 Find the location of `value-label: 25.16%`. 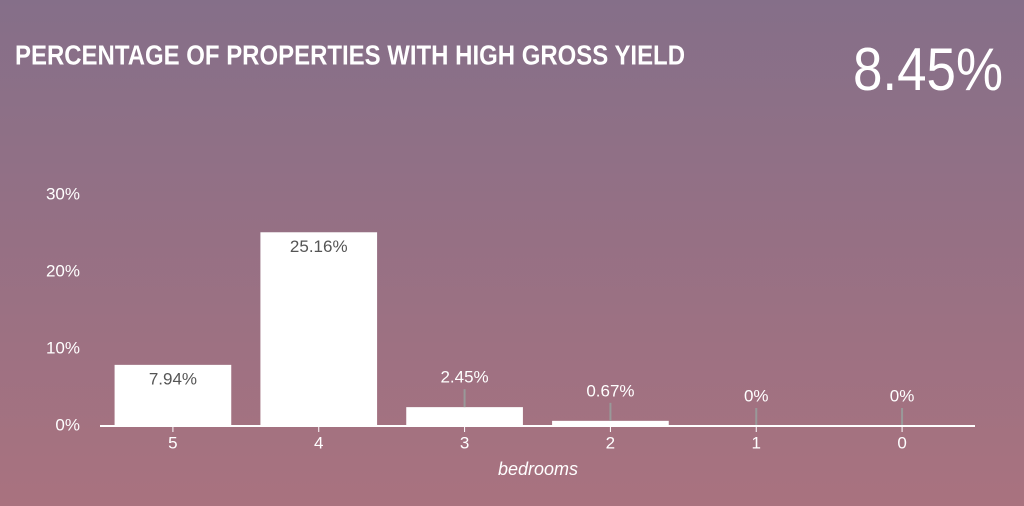

value-label: 25.16% is located at coordinates (319, 246).